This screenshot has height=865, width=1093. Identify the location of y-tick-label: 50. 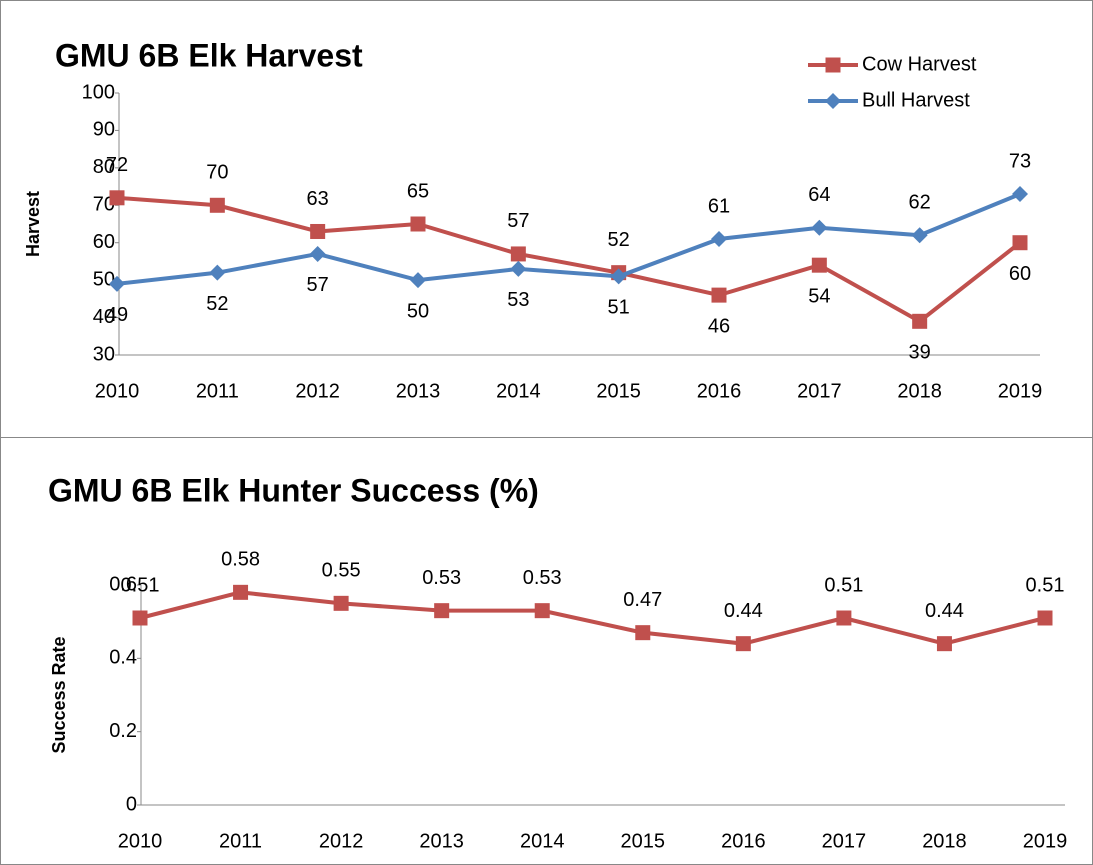
(104, 279).